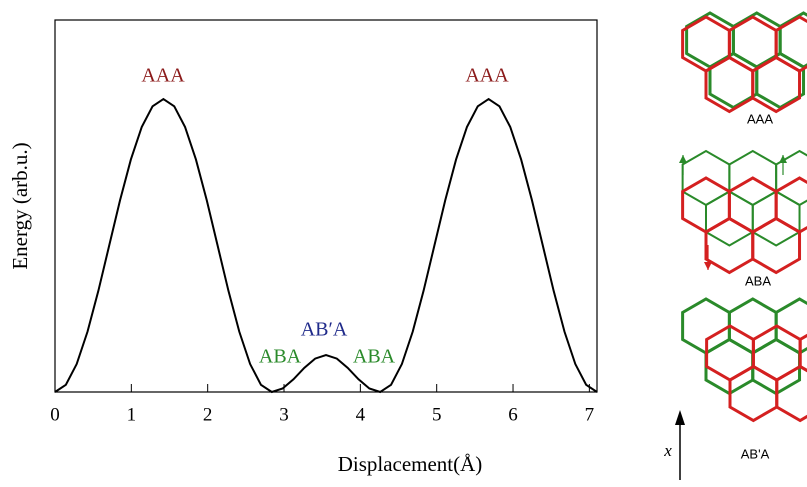  What do you see at coordinates (680, 417) in the screenshot?
I see `x-arrow-head` at bounding box center [680, 417].